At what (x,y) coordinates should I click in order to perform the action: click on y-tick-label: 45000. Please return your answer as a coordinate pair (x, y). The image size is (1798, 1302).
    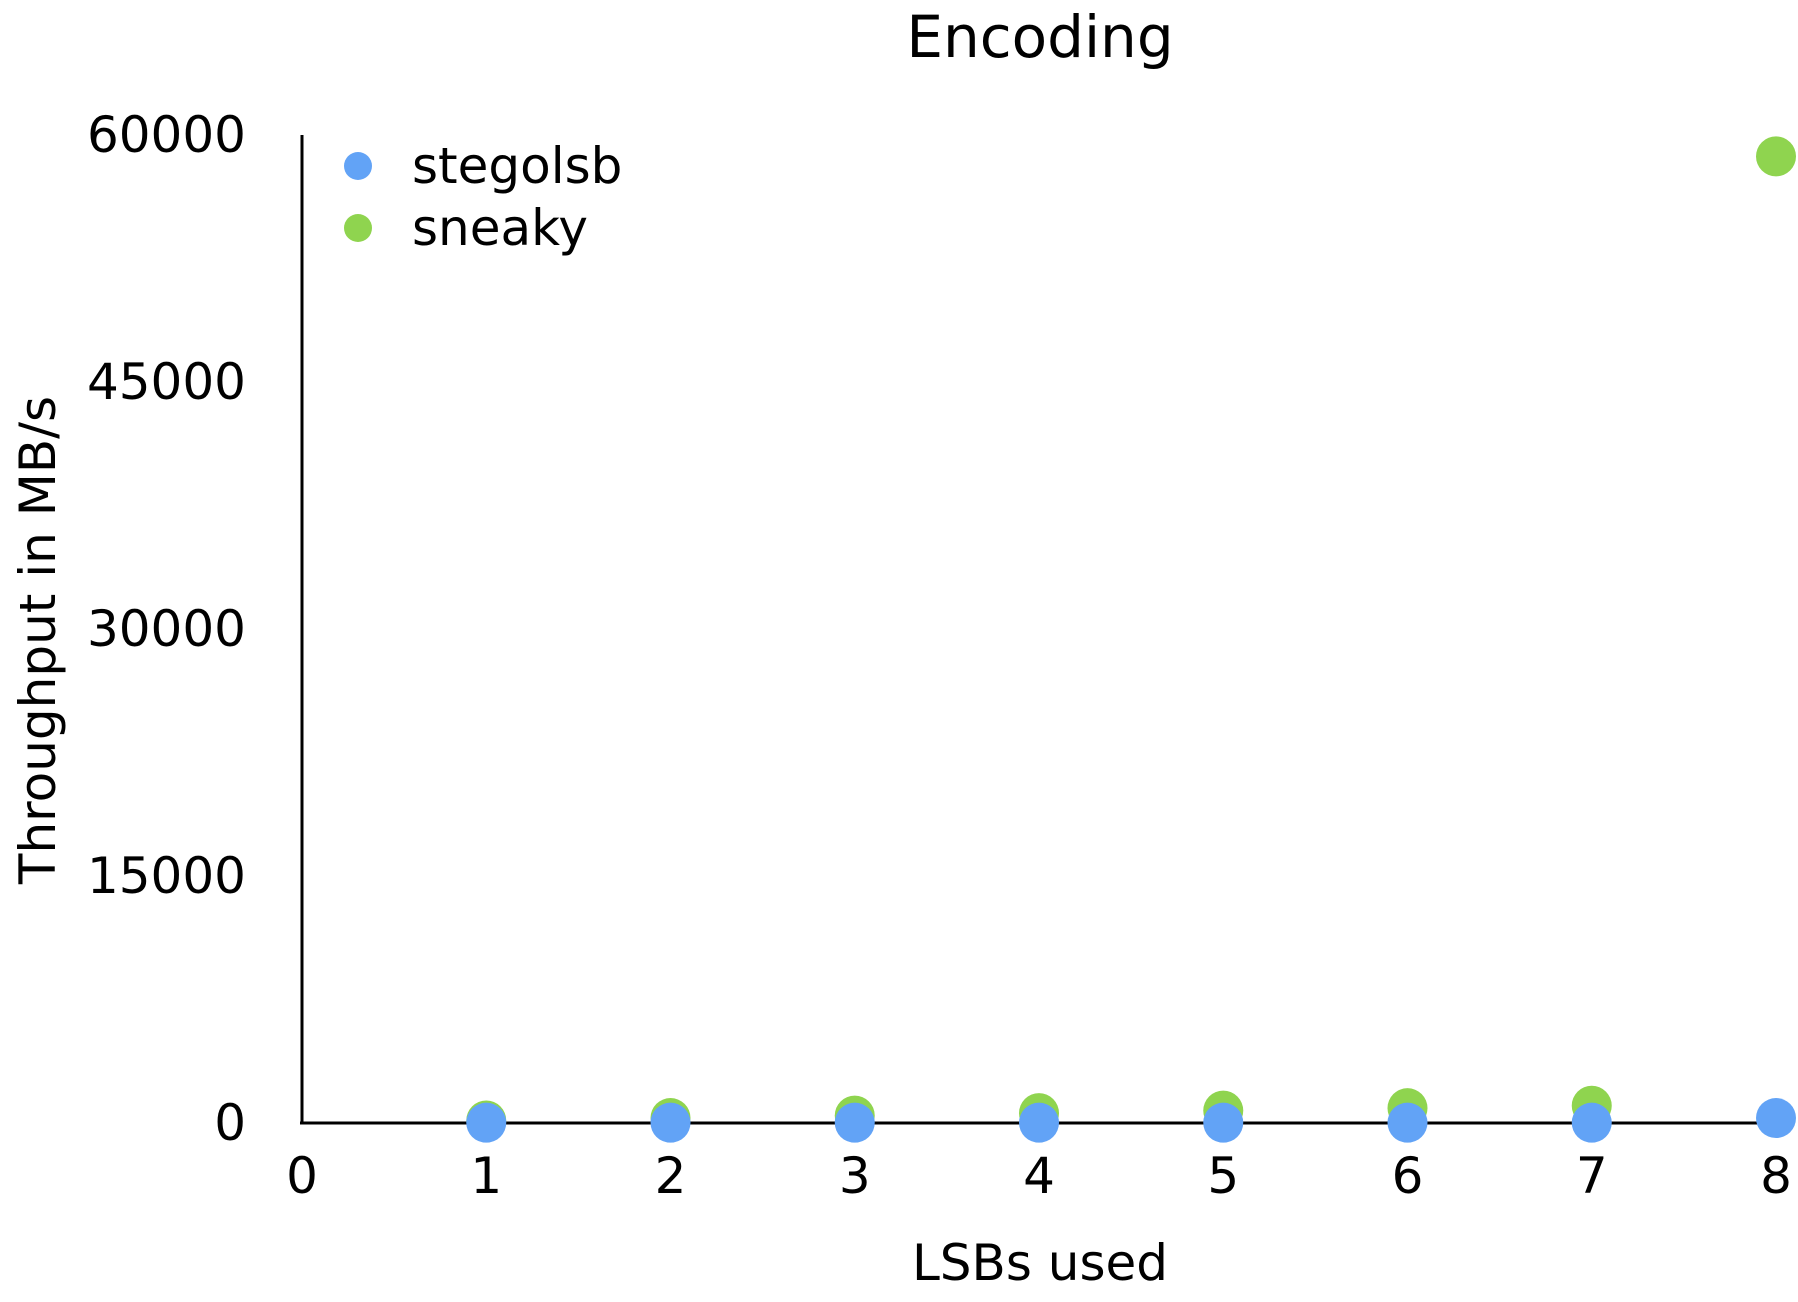
    Looking at the image, I should click on (166, 382).